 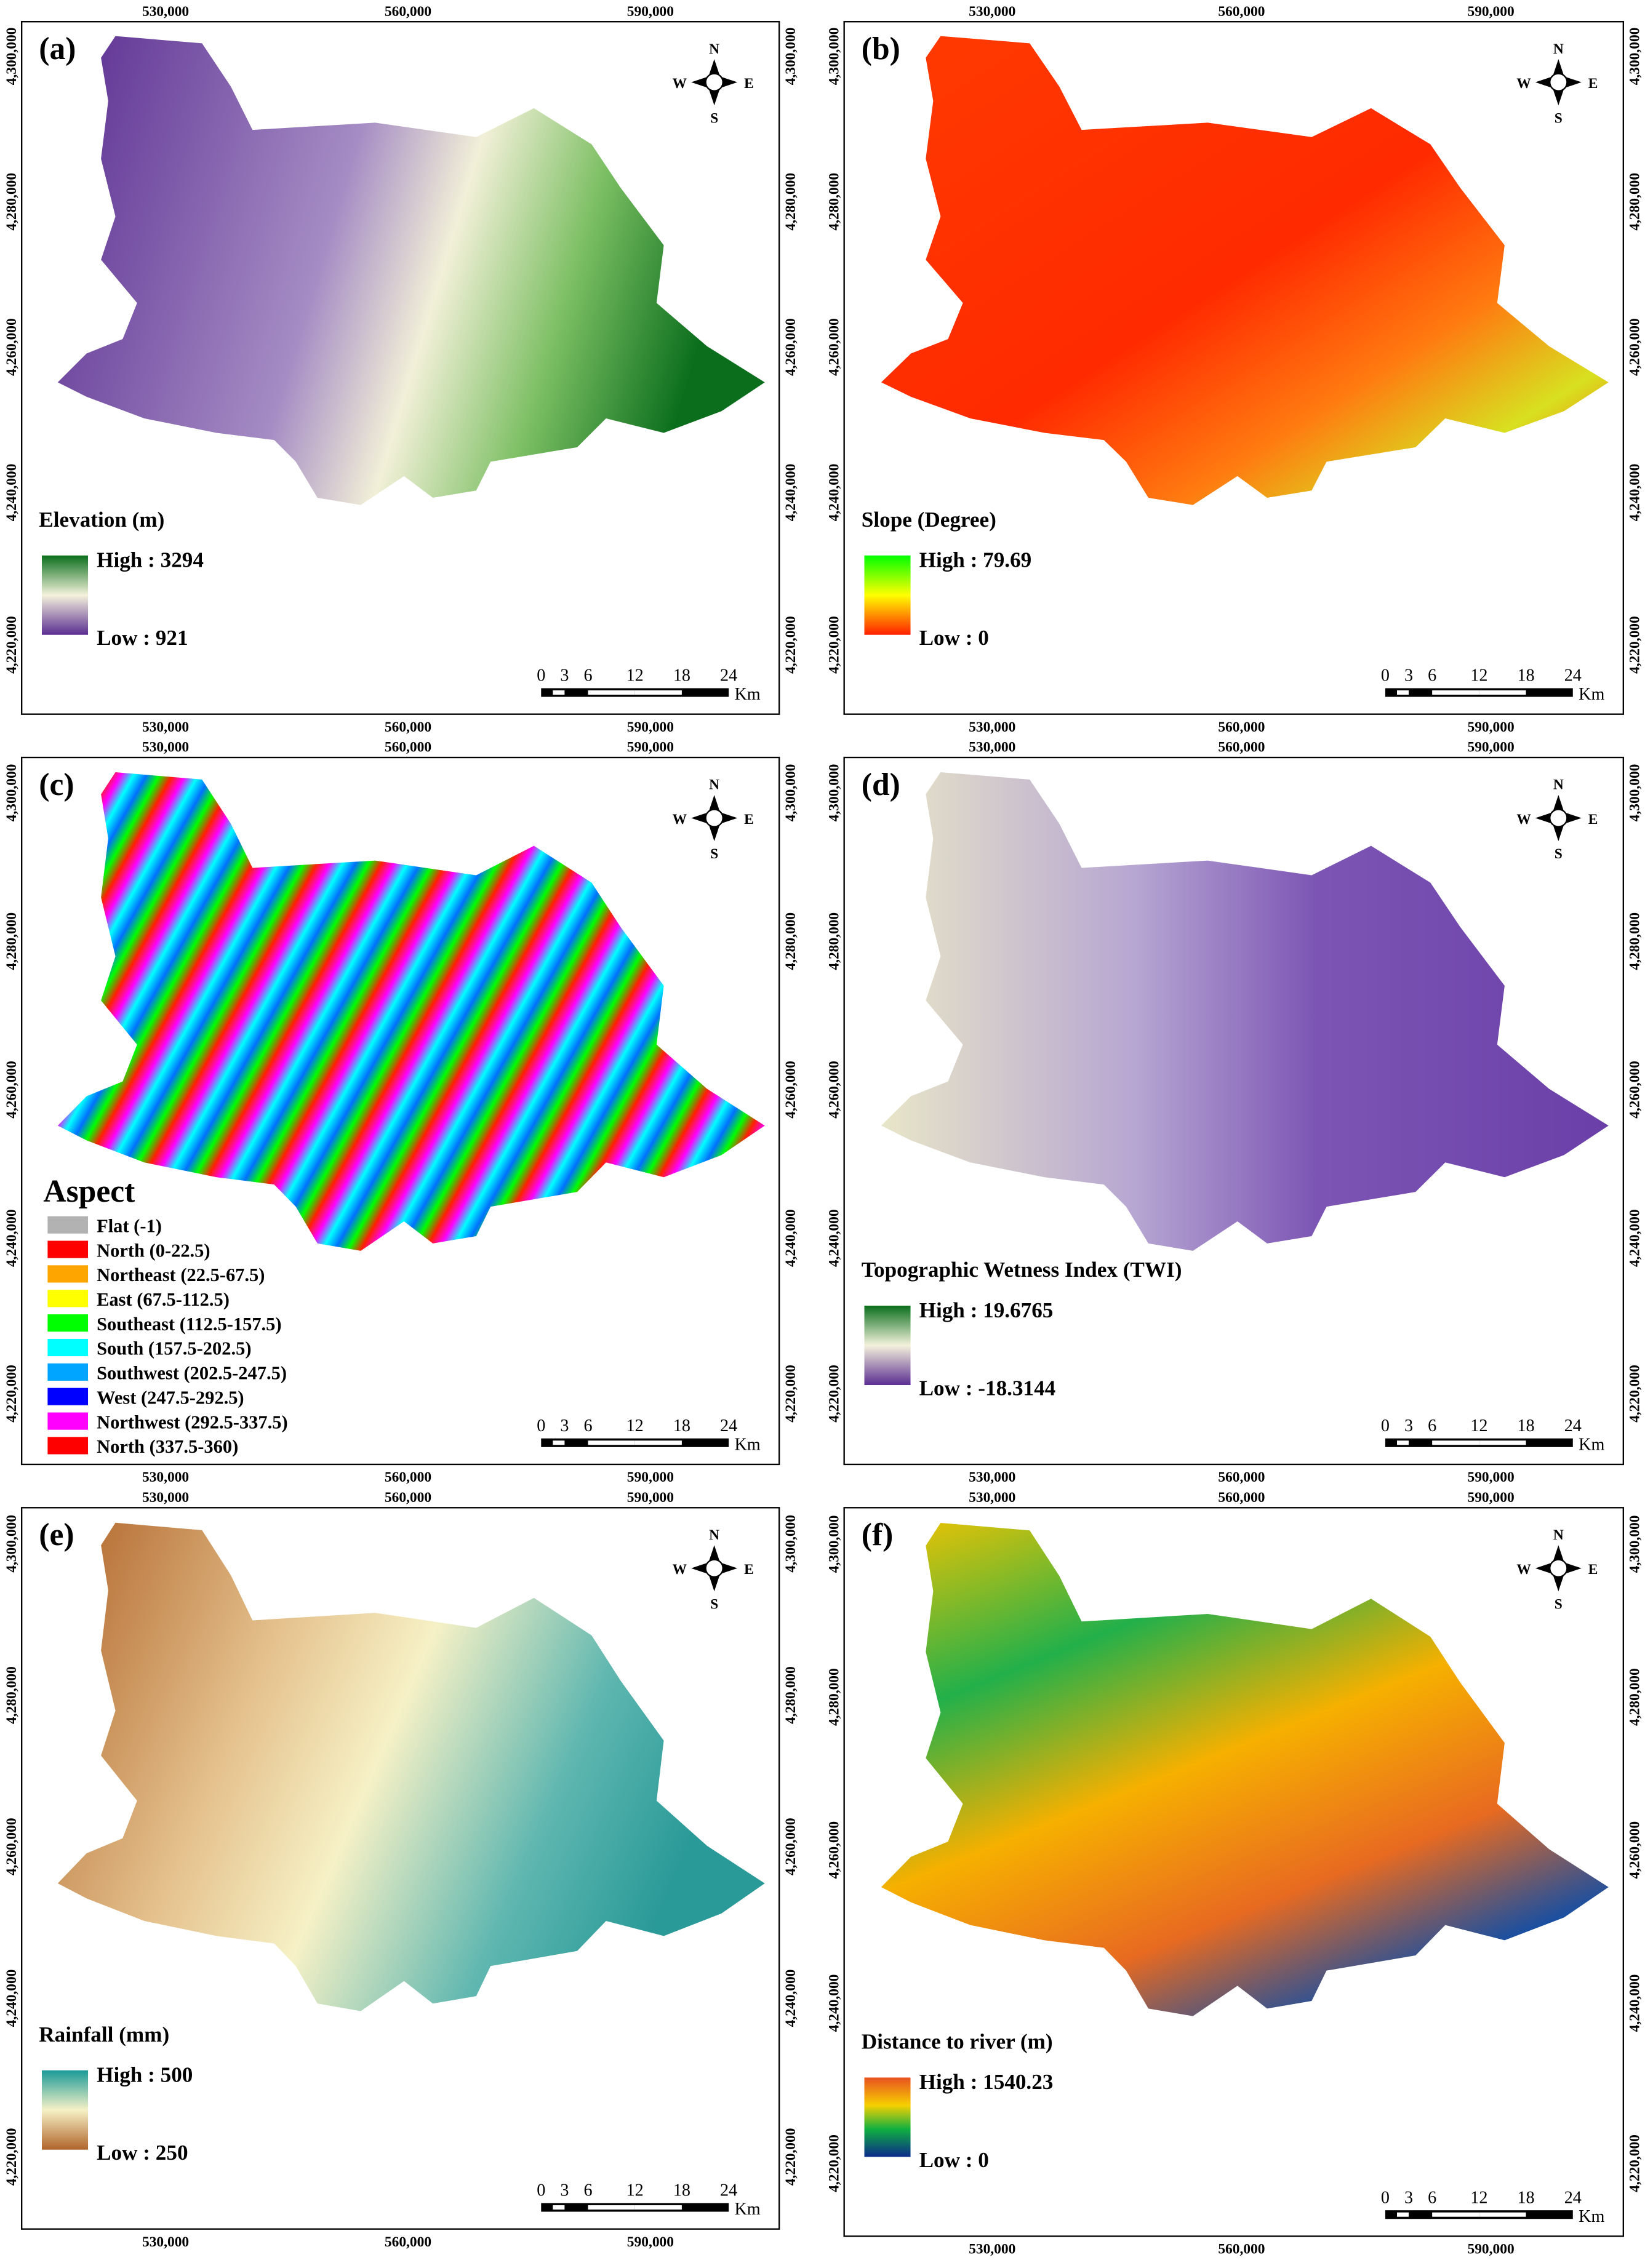 I want to click on legend-item: North (337.5-360), so click(x=167, y=1446).